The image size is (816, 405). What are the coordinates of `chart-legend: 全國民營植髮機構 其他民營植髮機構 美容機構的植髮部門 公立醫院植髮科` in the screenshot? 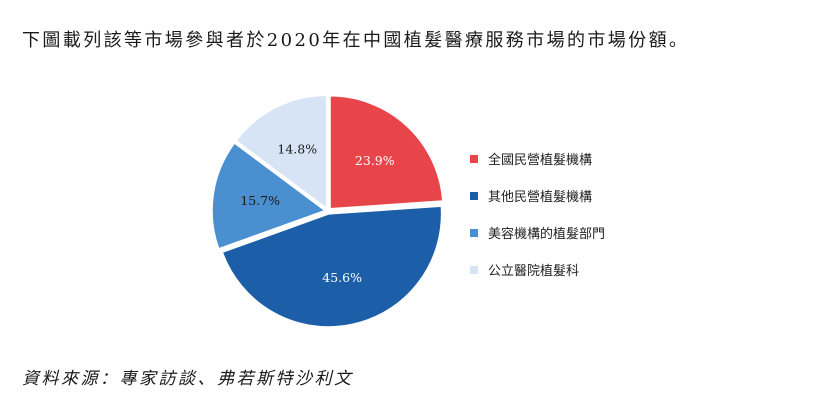 It's located at (537, 214).